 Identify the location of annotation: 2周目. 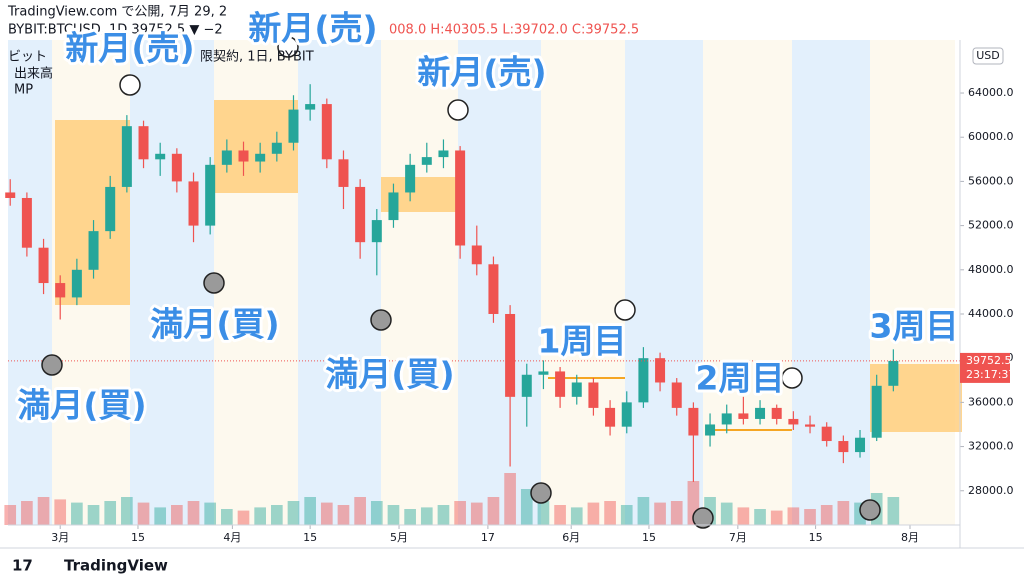
(740, 378).